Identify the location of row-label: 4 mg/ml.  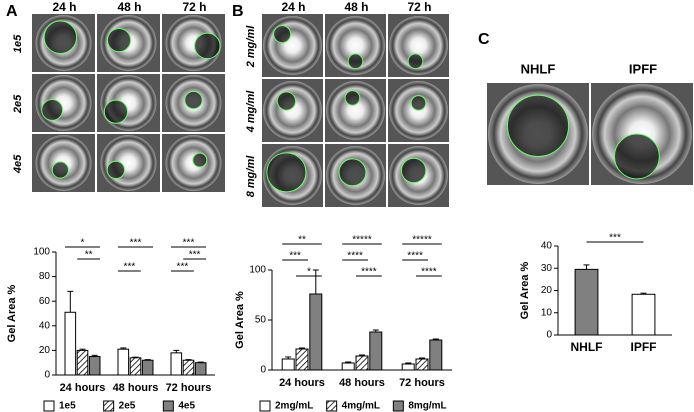
(251, 112).